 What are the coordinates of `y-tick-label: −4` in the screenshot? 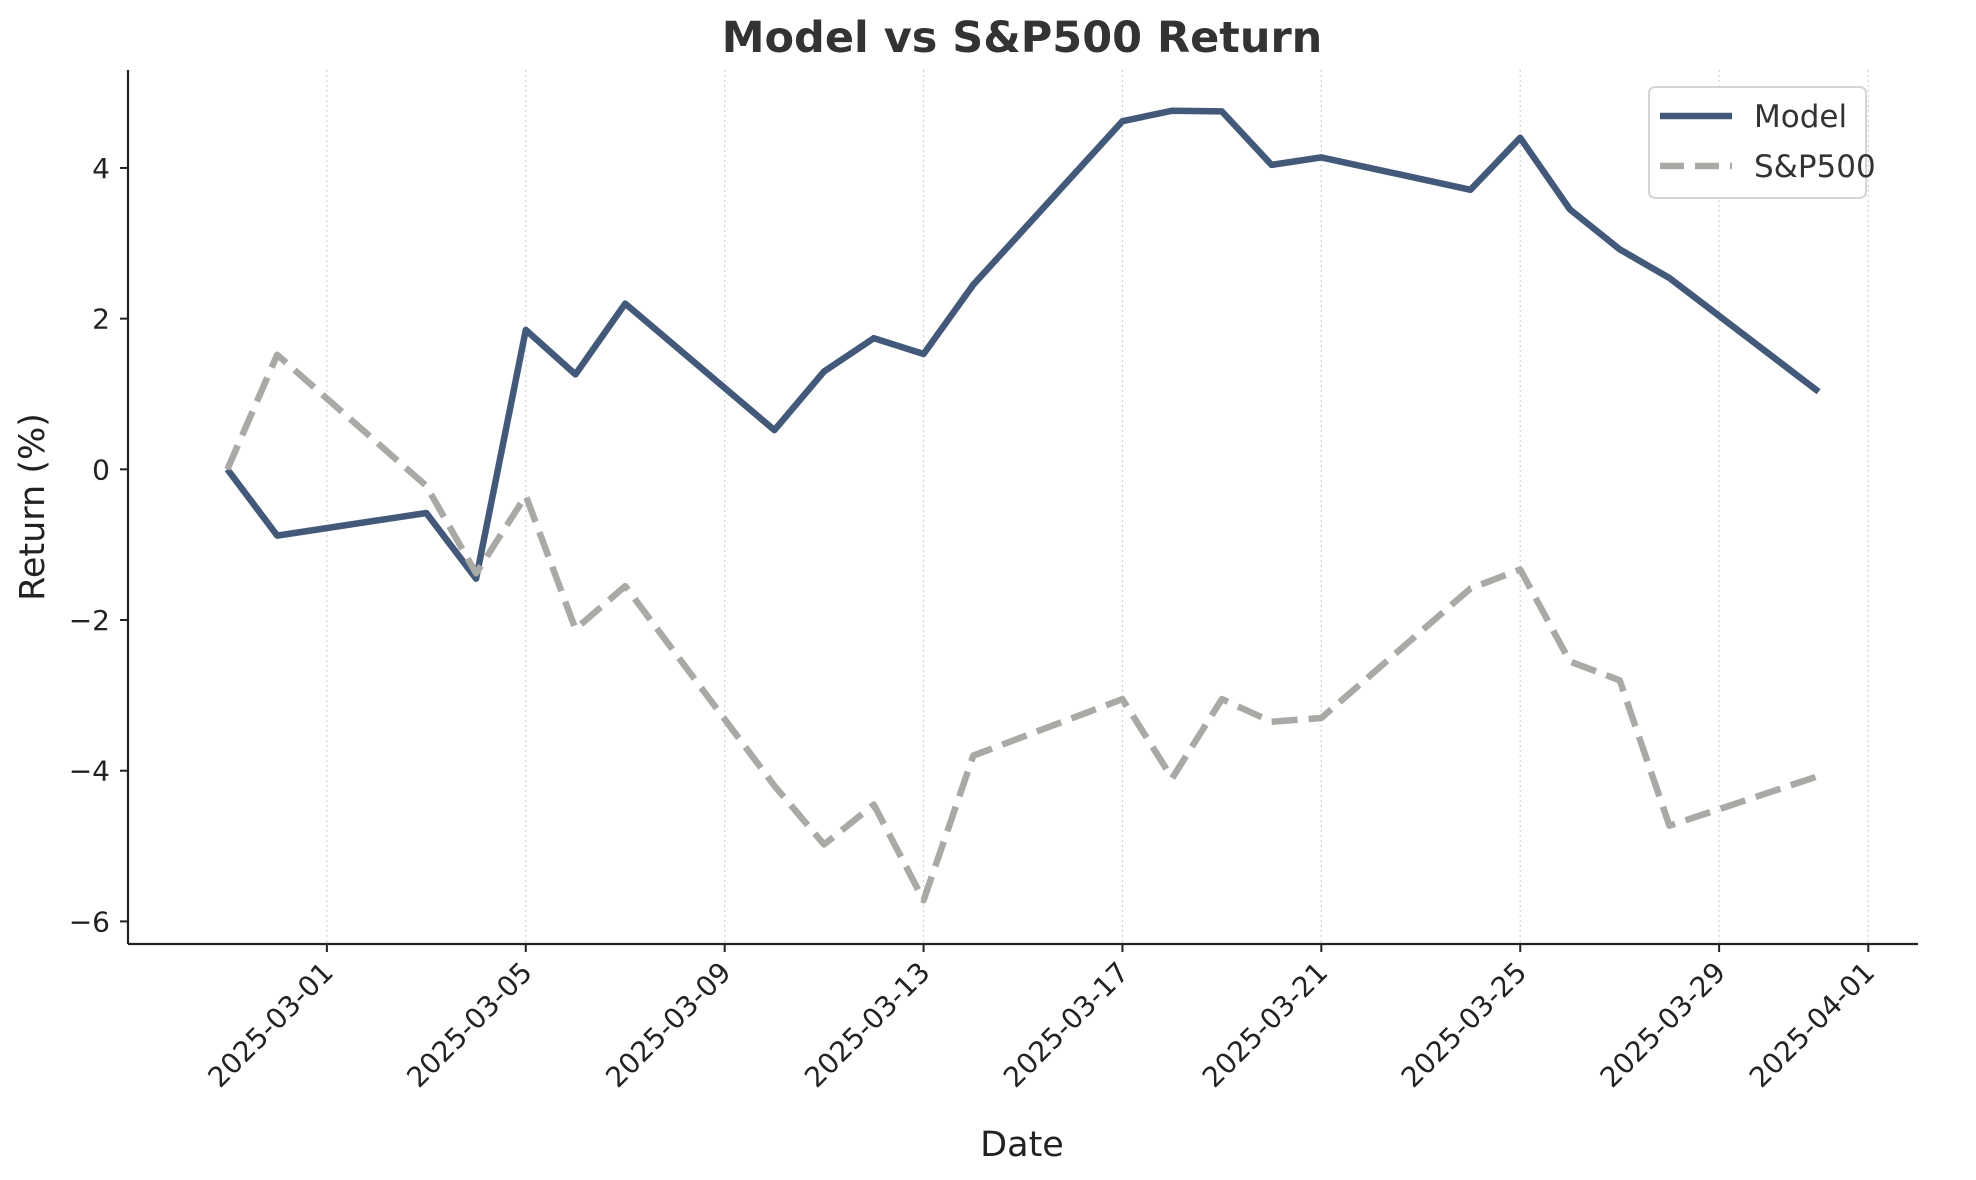 It's located at (89, 771).